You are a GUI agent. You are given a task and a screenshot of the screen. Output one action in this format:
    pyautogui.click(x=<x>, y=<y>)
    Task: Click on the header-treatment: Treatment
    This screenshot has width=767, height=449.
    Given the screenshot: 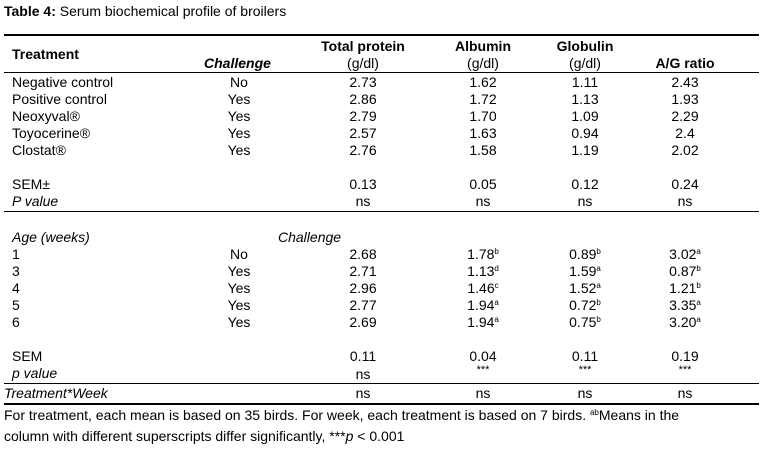 What is the action you would take?
    pyautogui.click(x=45, y=54)
    